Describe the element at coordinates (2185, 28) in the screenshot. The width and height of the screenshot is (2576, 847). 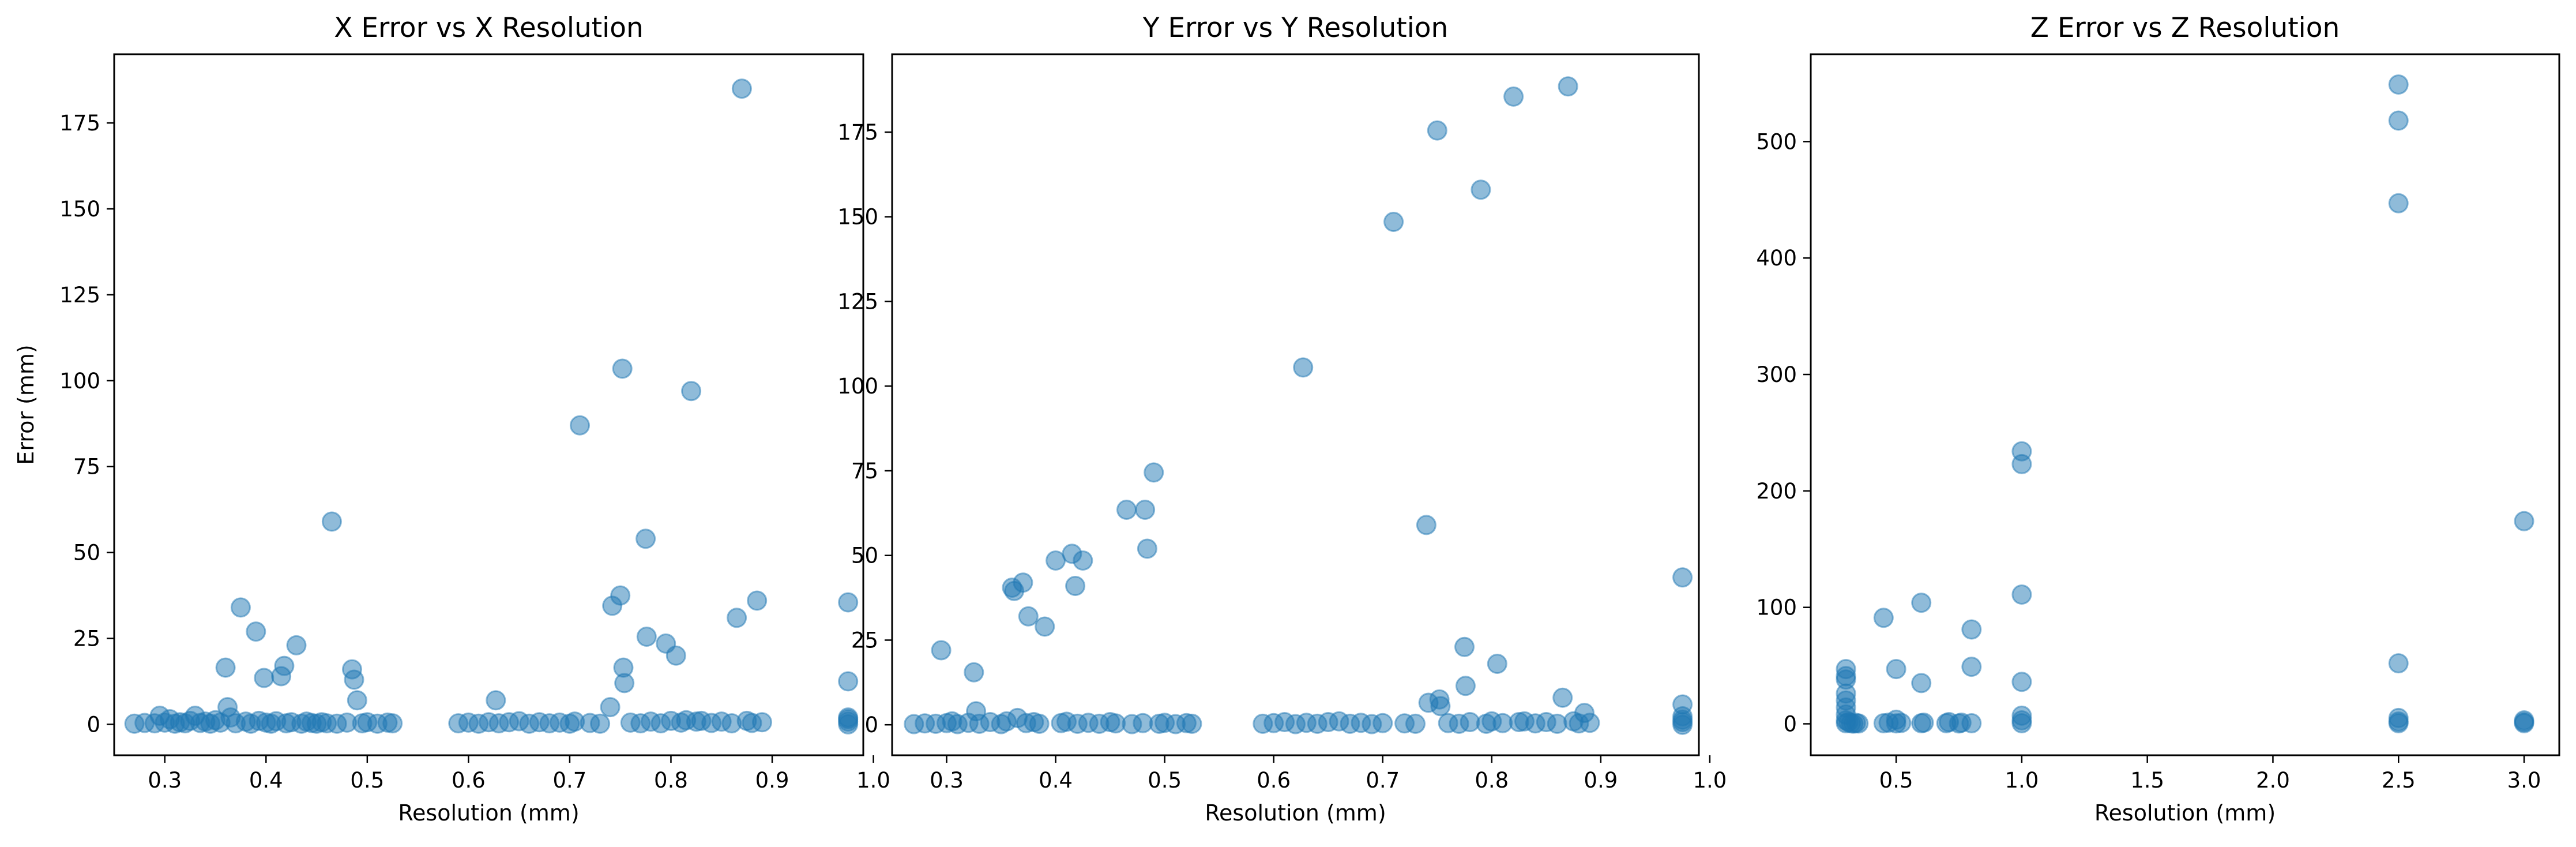
I see `chart-title: Z Error vs Z Resolution` at that location.